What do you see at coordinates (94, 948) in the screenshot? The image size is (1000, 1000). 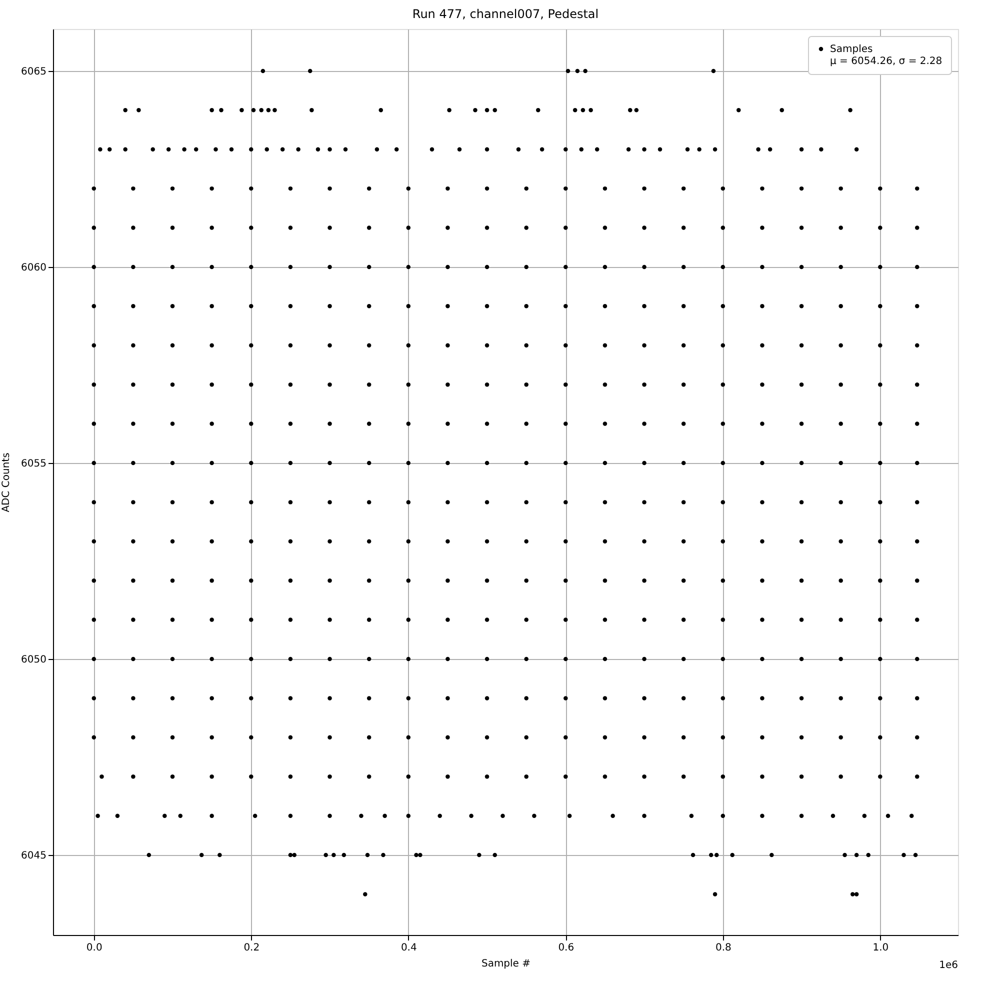 I see `x-tick-label: 0.0` at bounding box center [94, 948].